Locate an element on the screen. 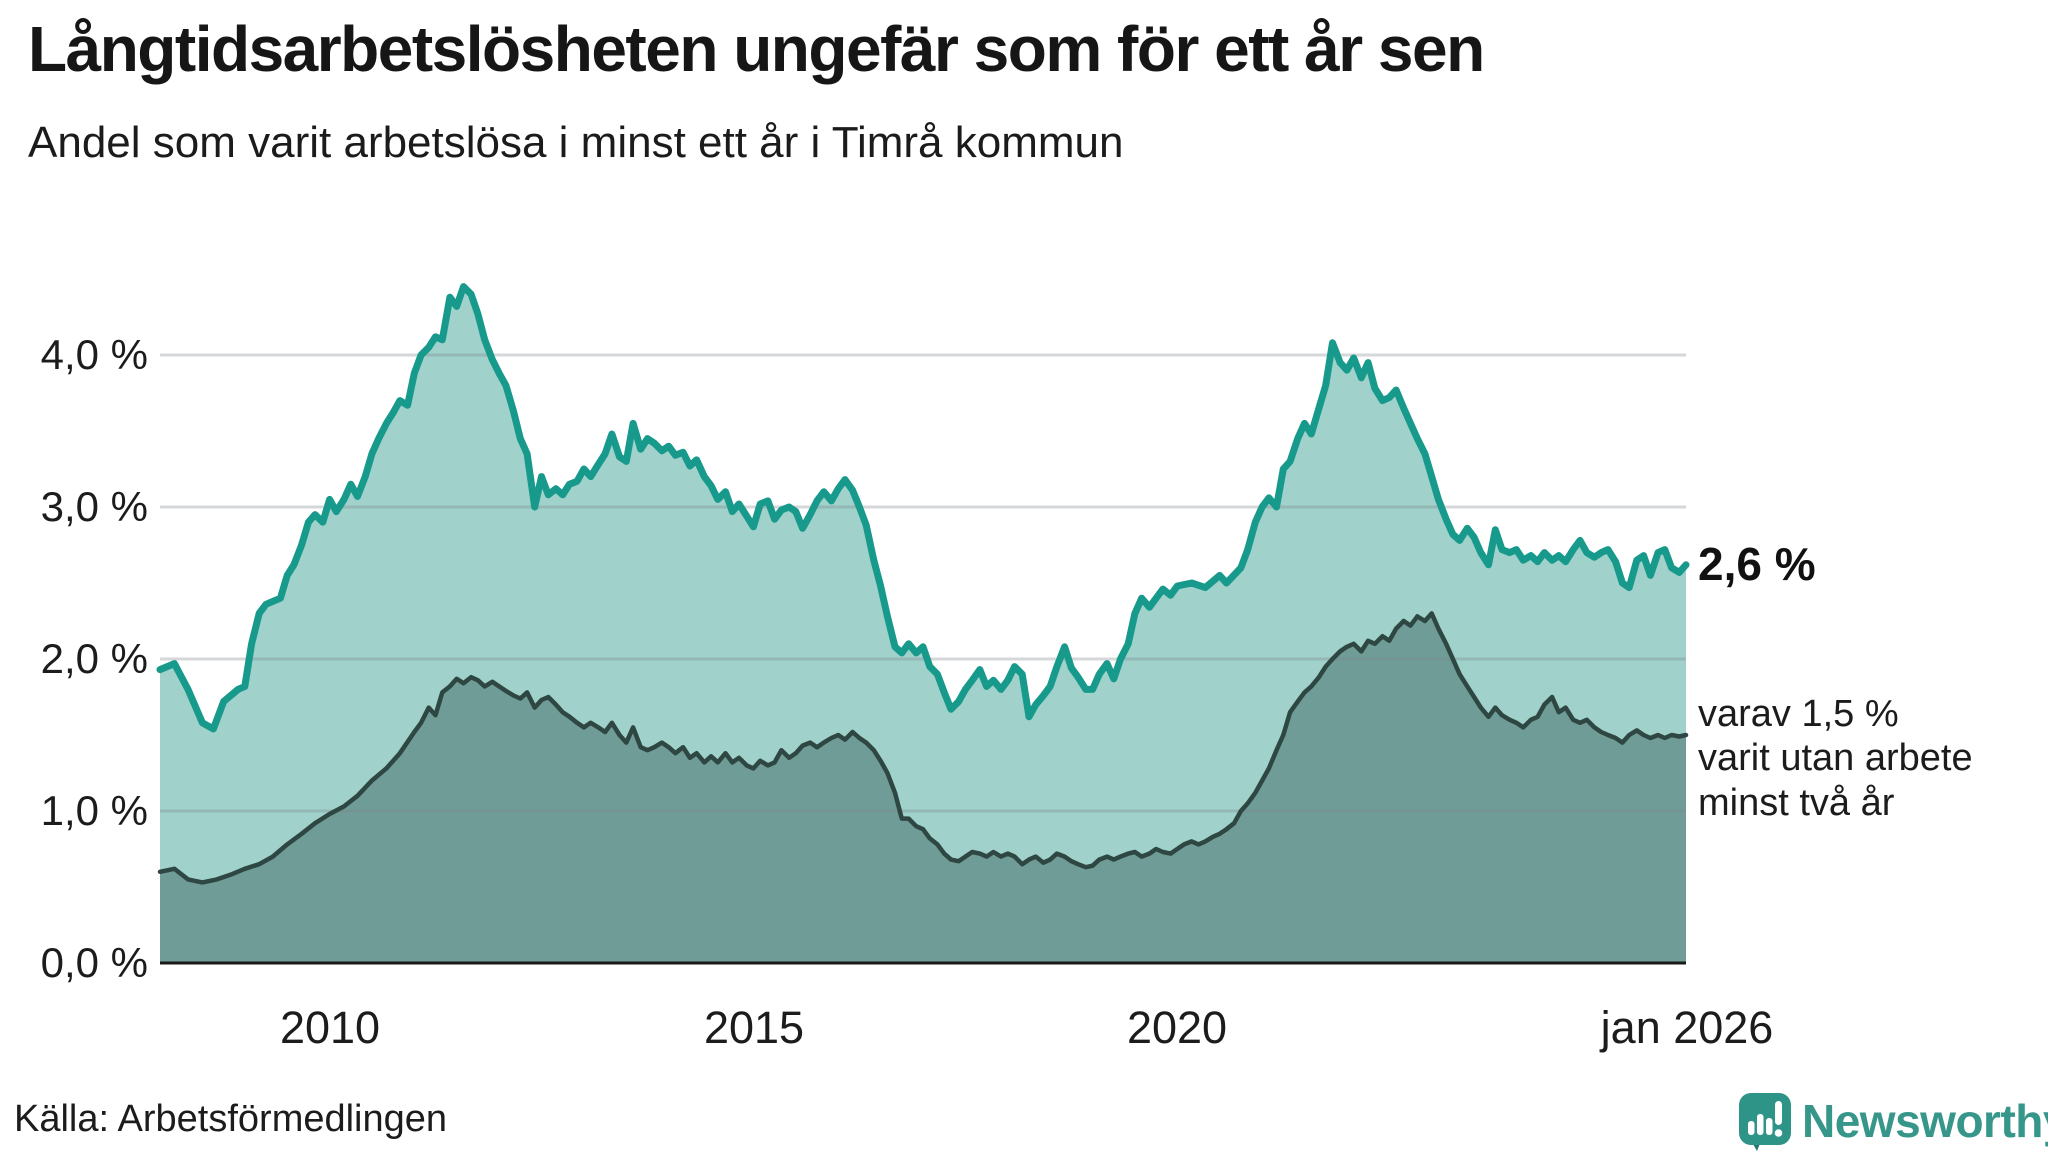 The width and height of the screenshot is (2048, 1152). newsworthy-logo-icon is located at coordinates (1765, 1122).